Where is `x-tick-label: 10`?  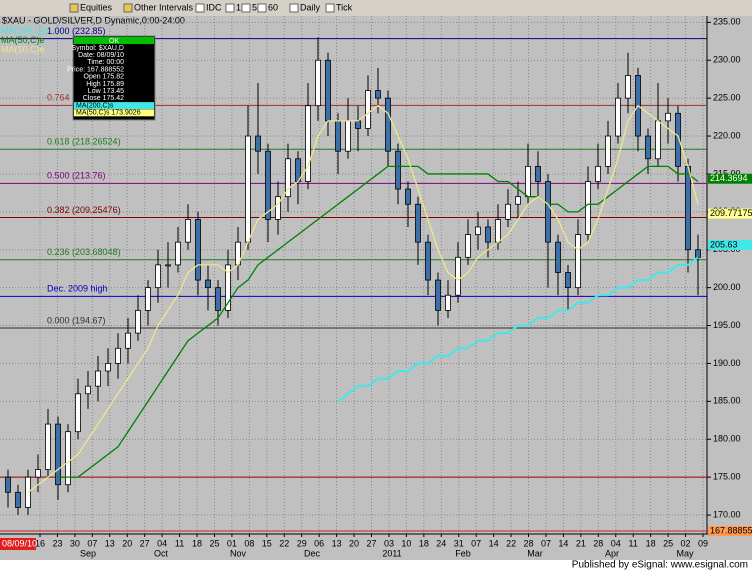 x-tick-label: 10 is located at coordinates (406, 543).